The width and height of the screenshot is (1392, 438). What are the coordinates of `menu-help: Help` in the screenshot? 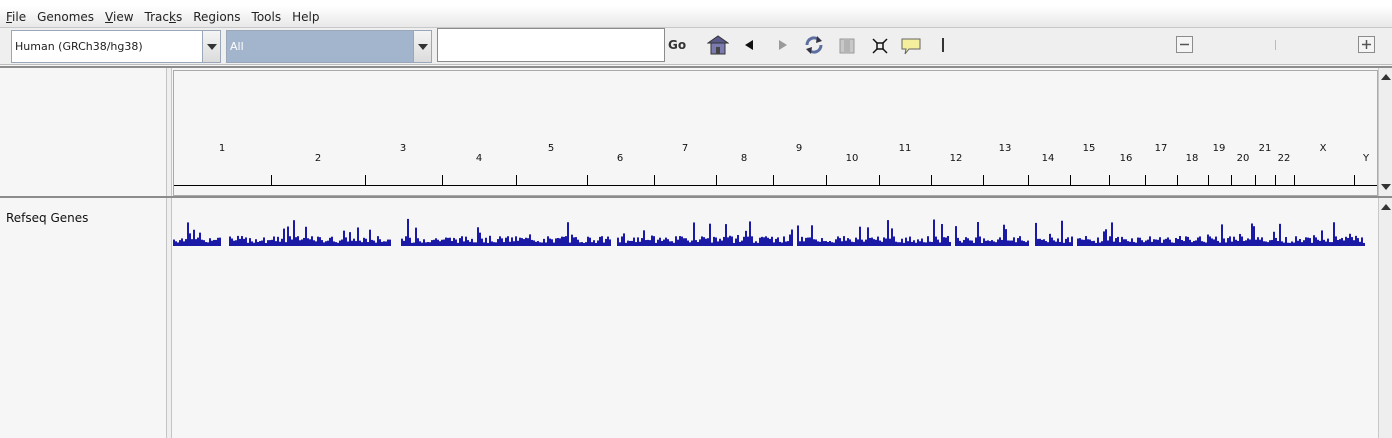 It's located at (306, 16).